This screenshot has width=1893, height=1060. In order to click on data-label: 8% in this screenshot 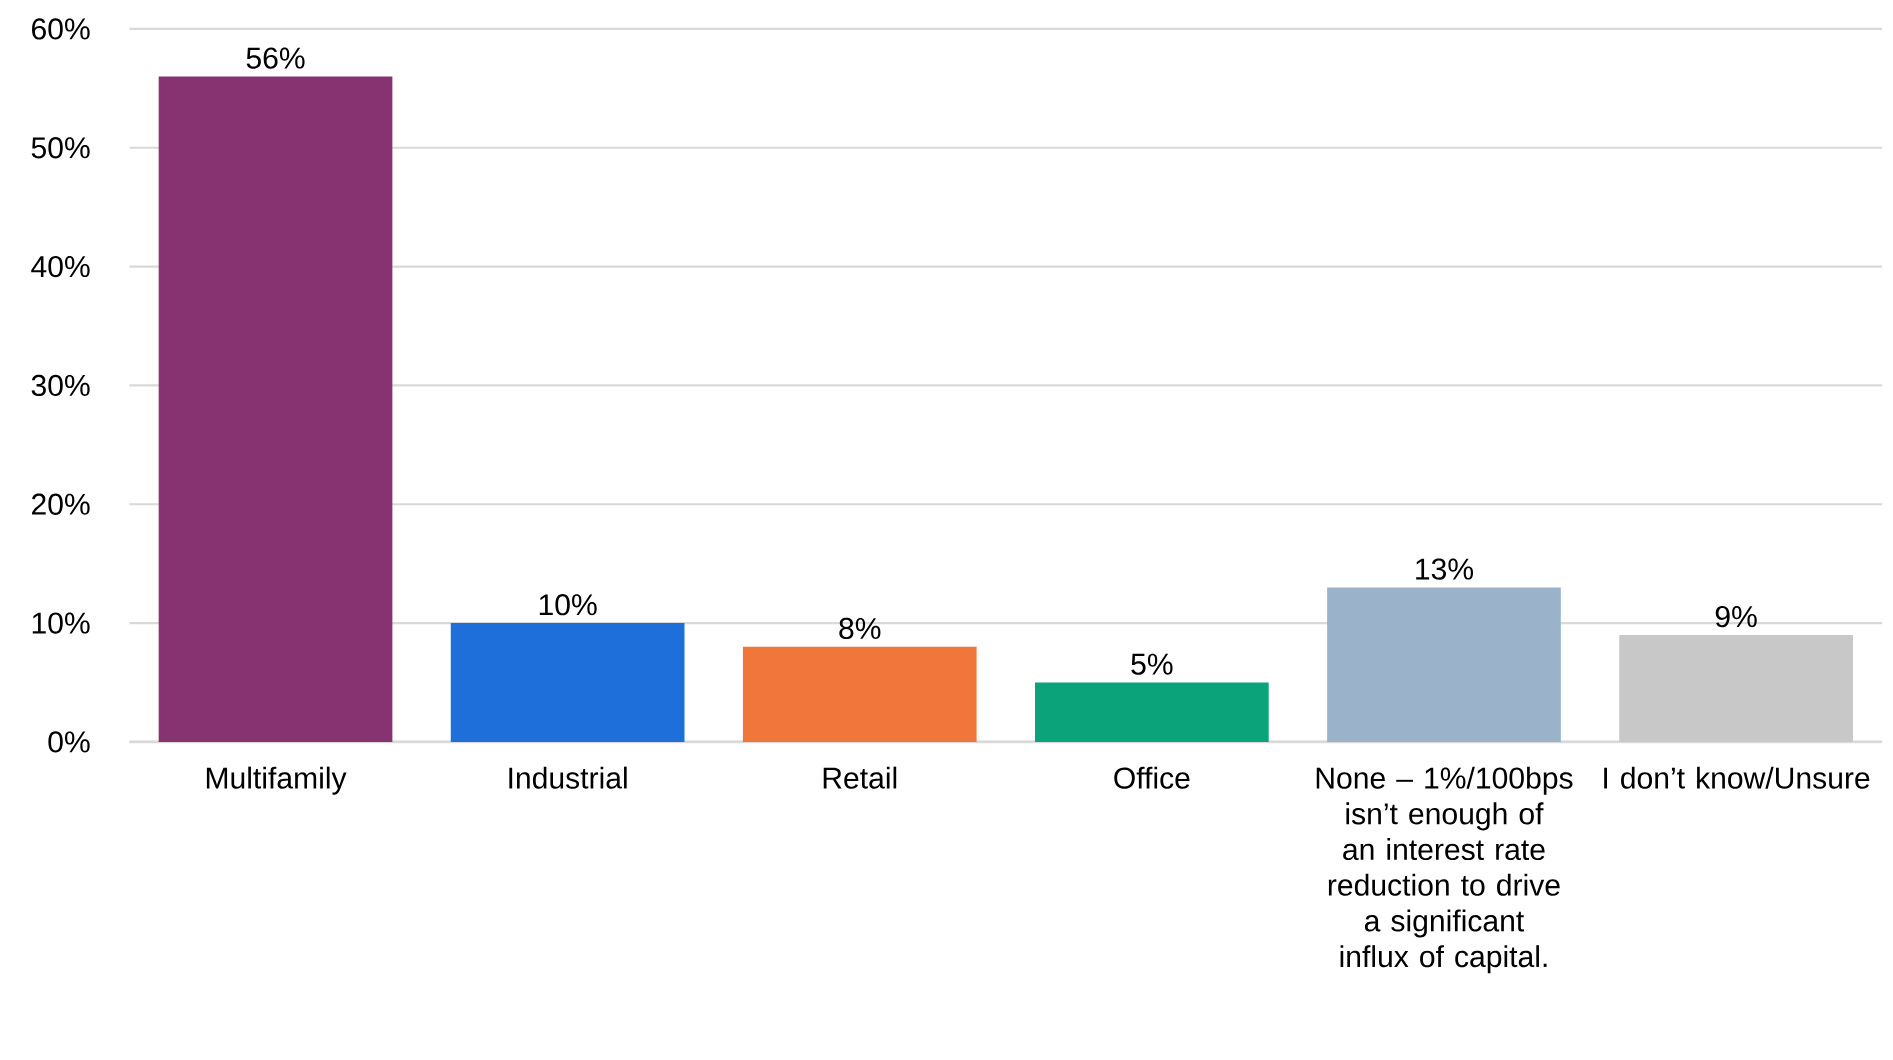, I will do `click(860, 629)`.